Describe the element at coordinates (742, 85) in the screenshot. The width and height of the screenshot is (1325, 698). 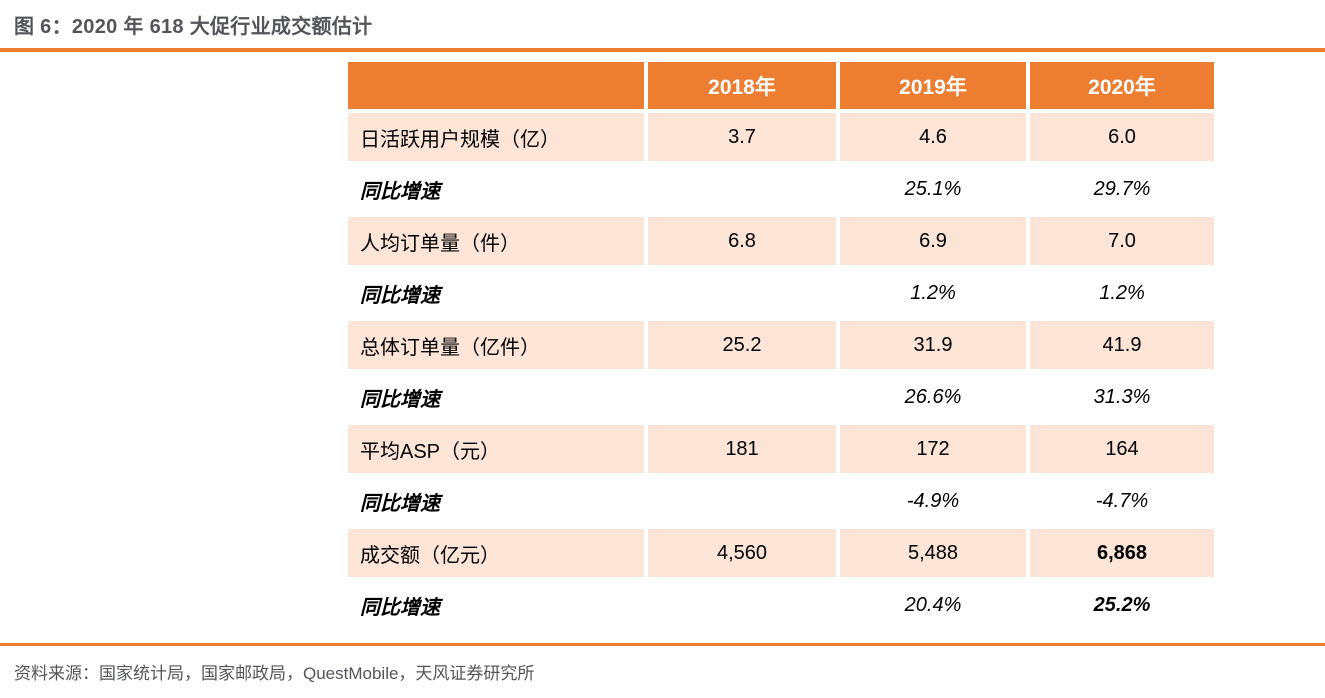
I see `column-header-2018: 2018年` at that location.